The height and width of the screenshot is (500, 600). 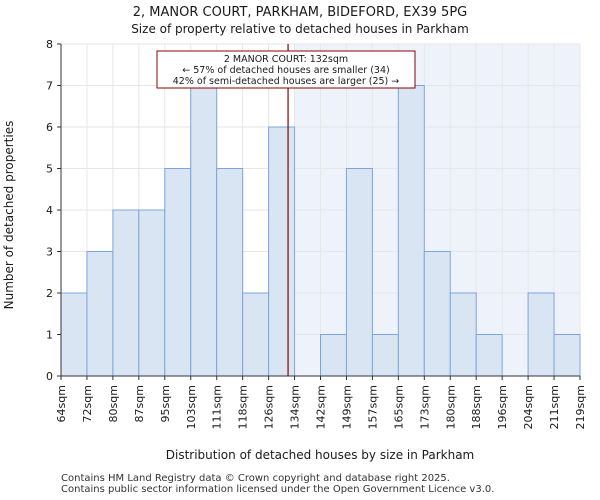 I want to click on bar-165sqm, so click(x=411, y=231).